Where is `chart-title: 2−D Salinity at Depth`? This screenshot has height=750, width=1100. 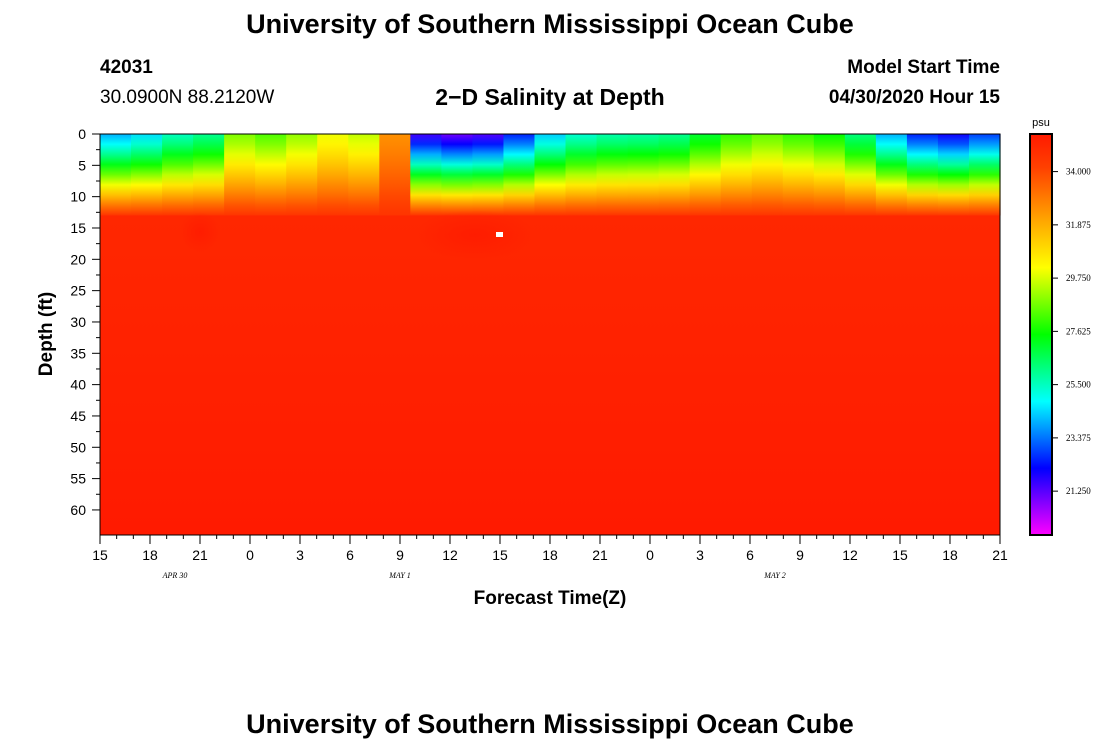
chart-title: 2−D Salinity at Depth is located at coordinates (550, 97).